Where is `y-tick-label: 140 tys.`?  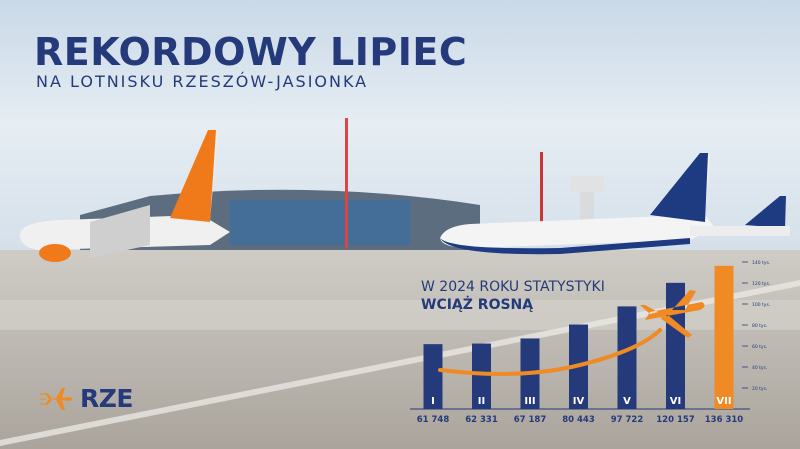 y-tick-label: 140 tys. is located at coordinates (761, 263).